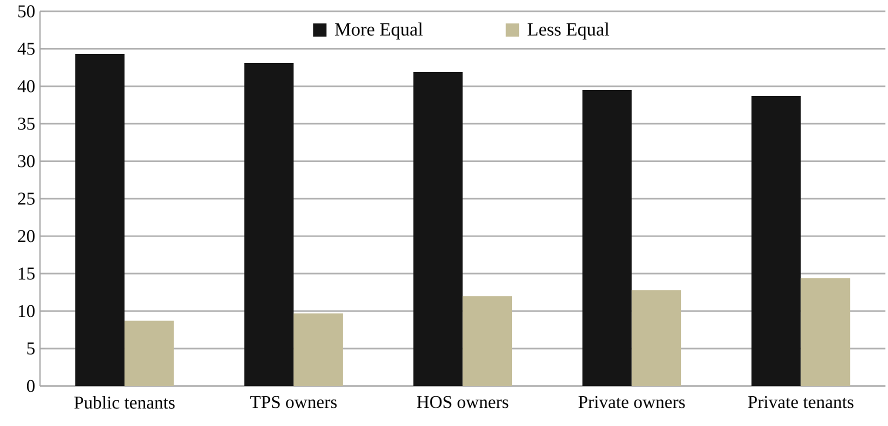 The height and width of the screenshot is (426, 888). What do you see at coordinates (30, 386) in the screenshot?
I see `y-tick-label: 0` at bounding box center [30, 386].